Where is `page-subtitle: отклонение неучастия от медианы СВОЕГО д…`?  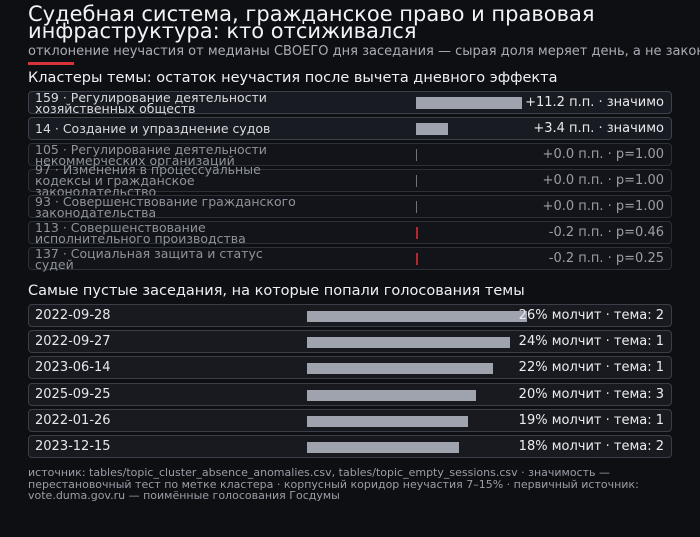 page-subtitle: отклонение неучастия от медианы СВОЕГО д… is located at coordinates (364, 51).